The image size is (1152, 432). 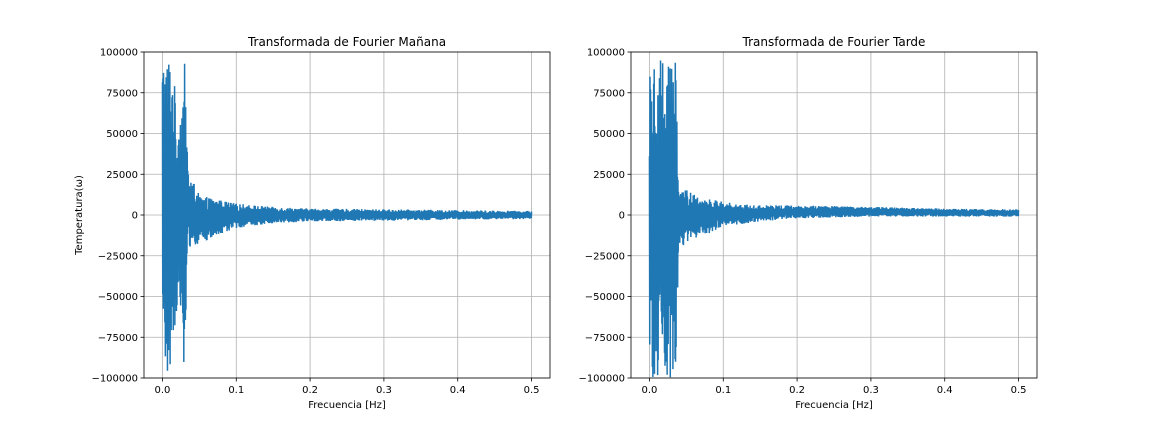 What do you see at coordinates (834, 42) in the screenshot?
I see `chart-title: Transformada de Fourier Tarde` at bounding box center [834, 42].